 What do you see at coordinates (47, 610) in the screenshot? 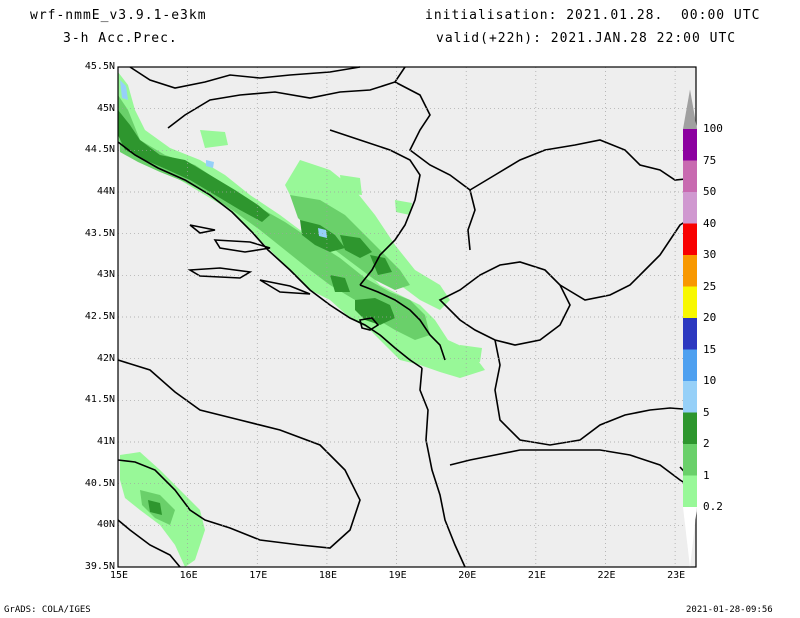
I see `footer-credit: GrADS: COLA/IGES` at bounding box center [47, 610].